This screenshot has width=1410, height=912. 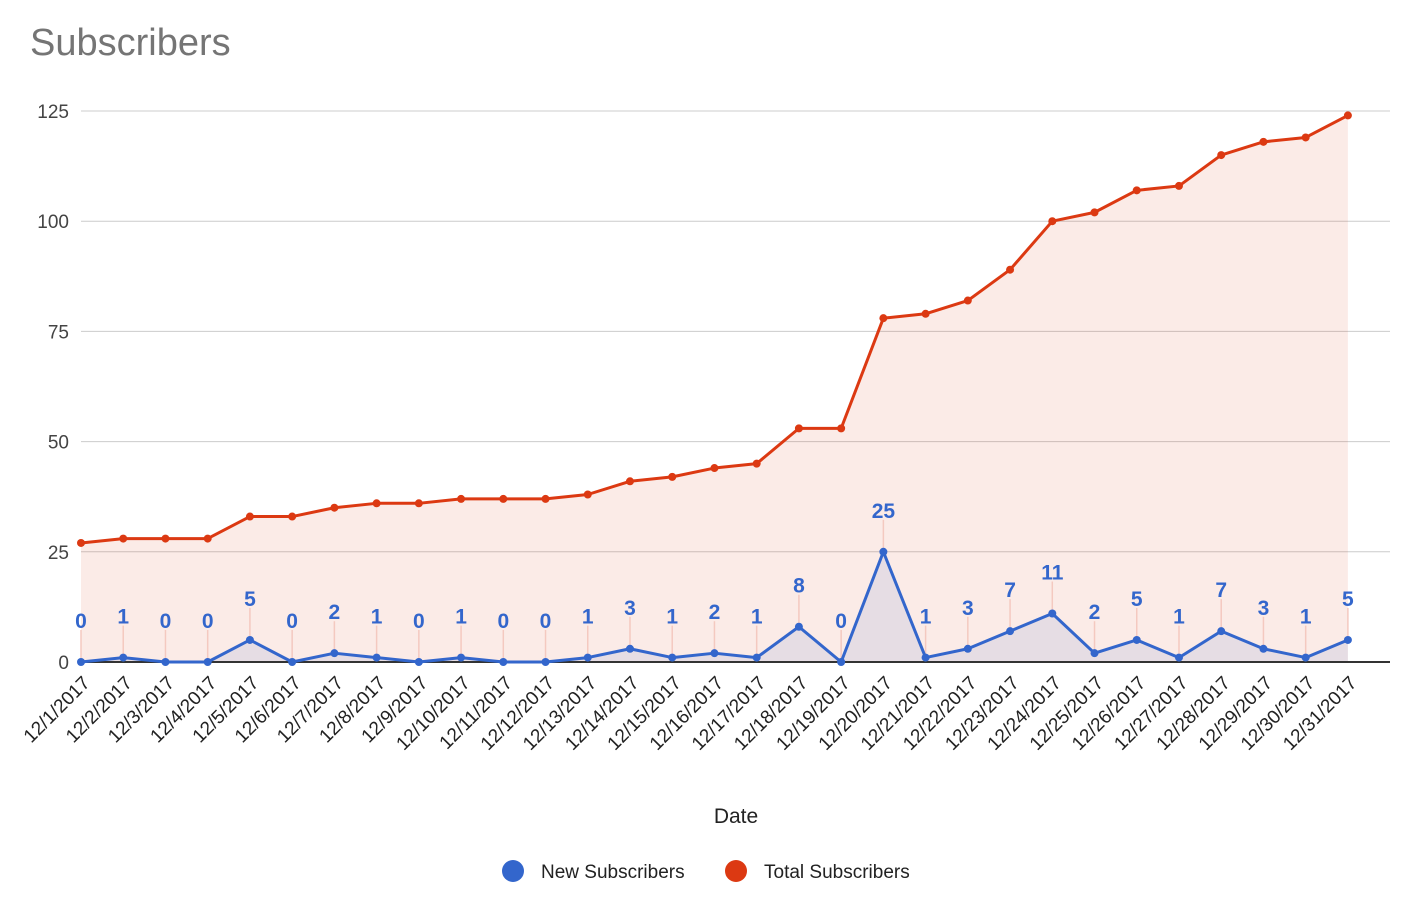 I want to click on legend-label: New Subscribers, so click(x=613, y=872).